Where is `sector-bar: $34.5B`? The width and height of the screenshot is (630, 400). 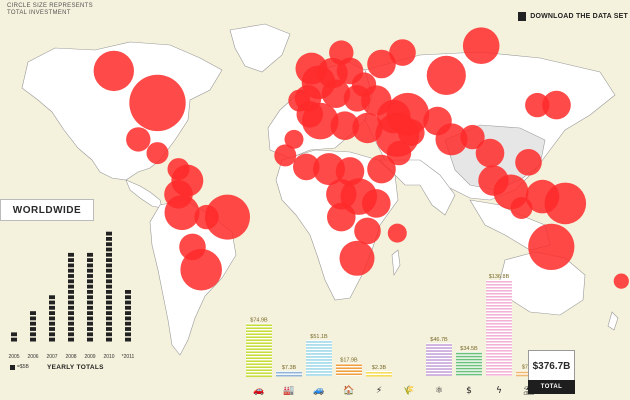
sector-bar: $34.5B is located at coordinates (469, 361).